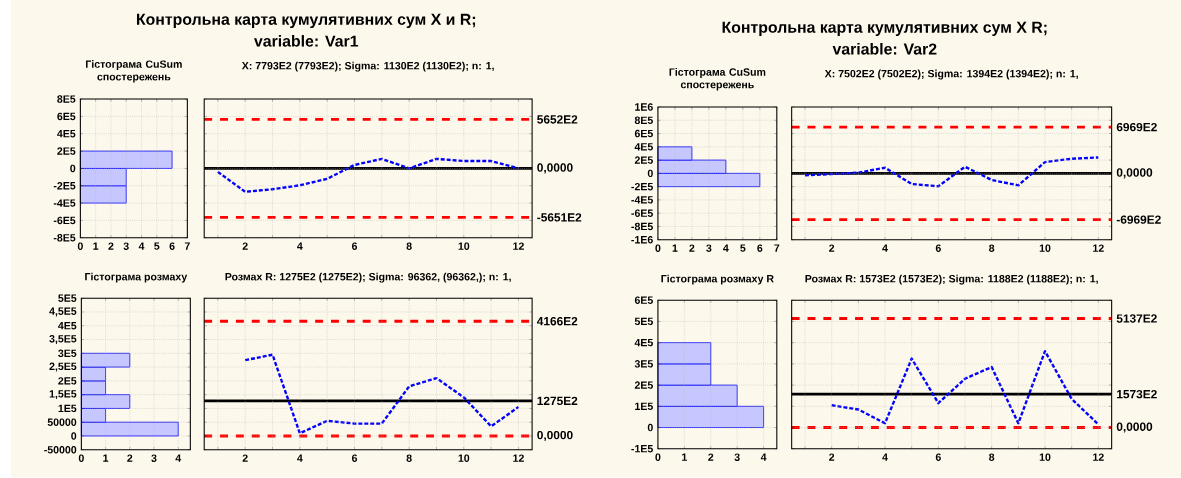 Image resolution: width=1181 pixels, height=478 pixels. I want to click on chart-title: Контрольна карта кумулятивних сум X и R;, so click(306, 21).